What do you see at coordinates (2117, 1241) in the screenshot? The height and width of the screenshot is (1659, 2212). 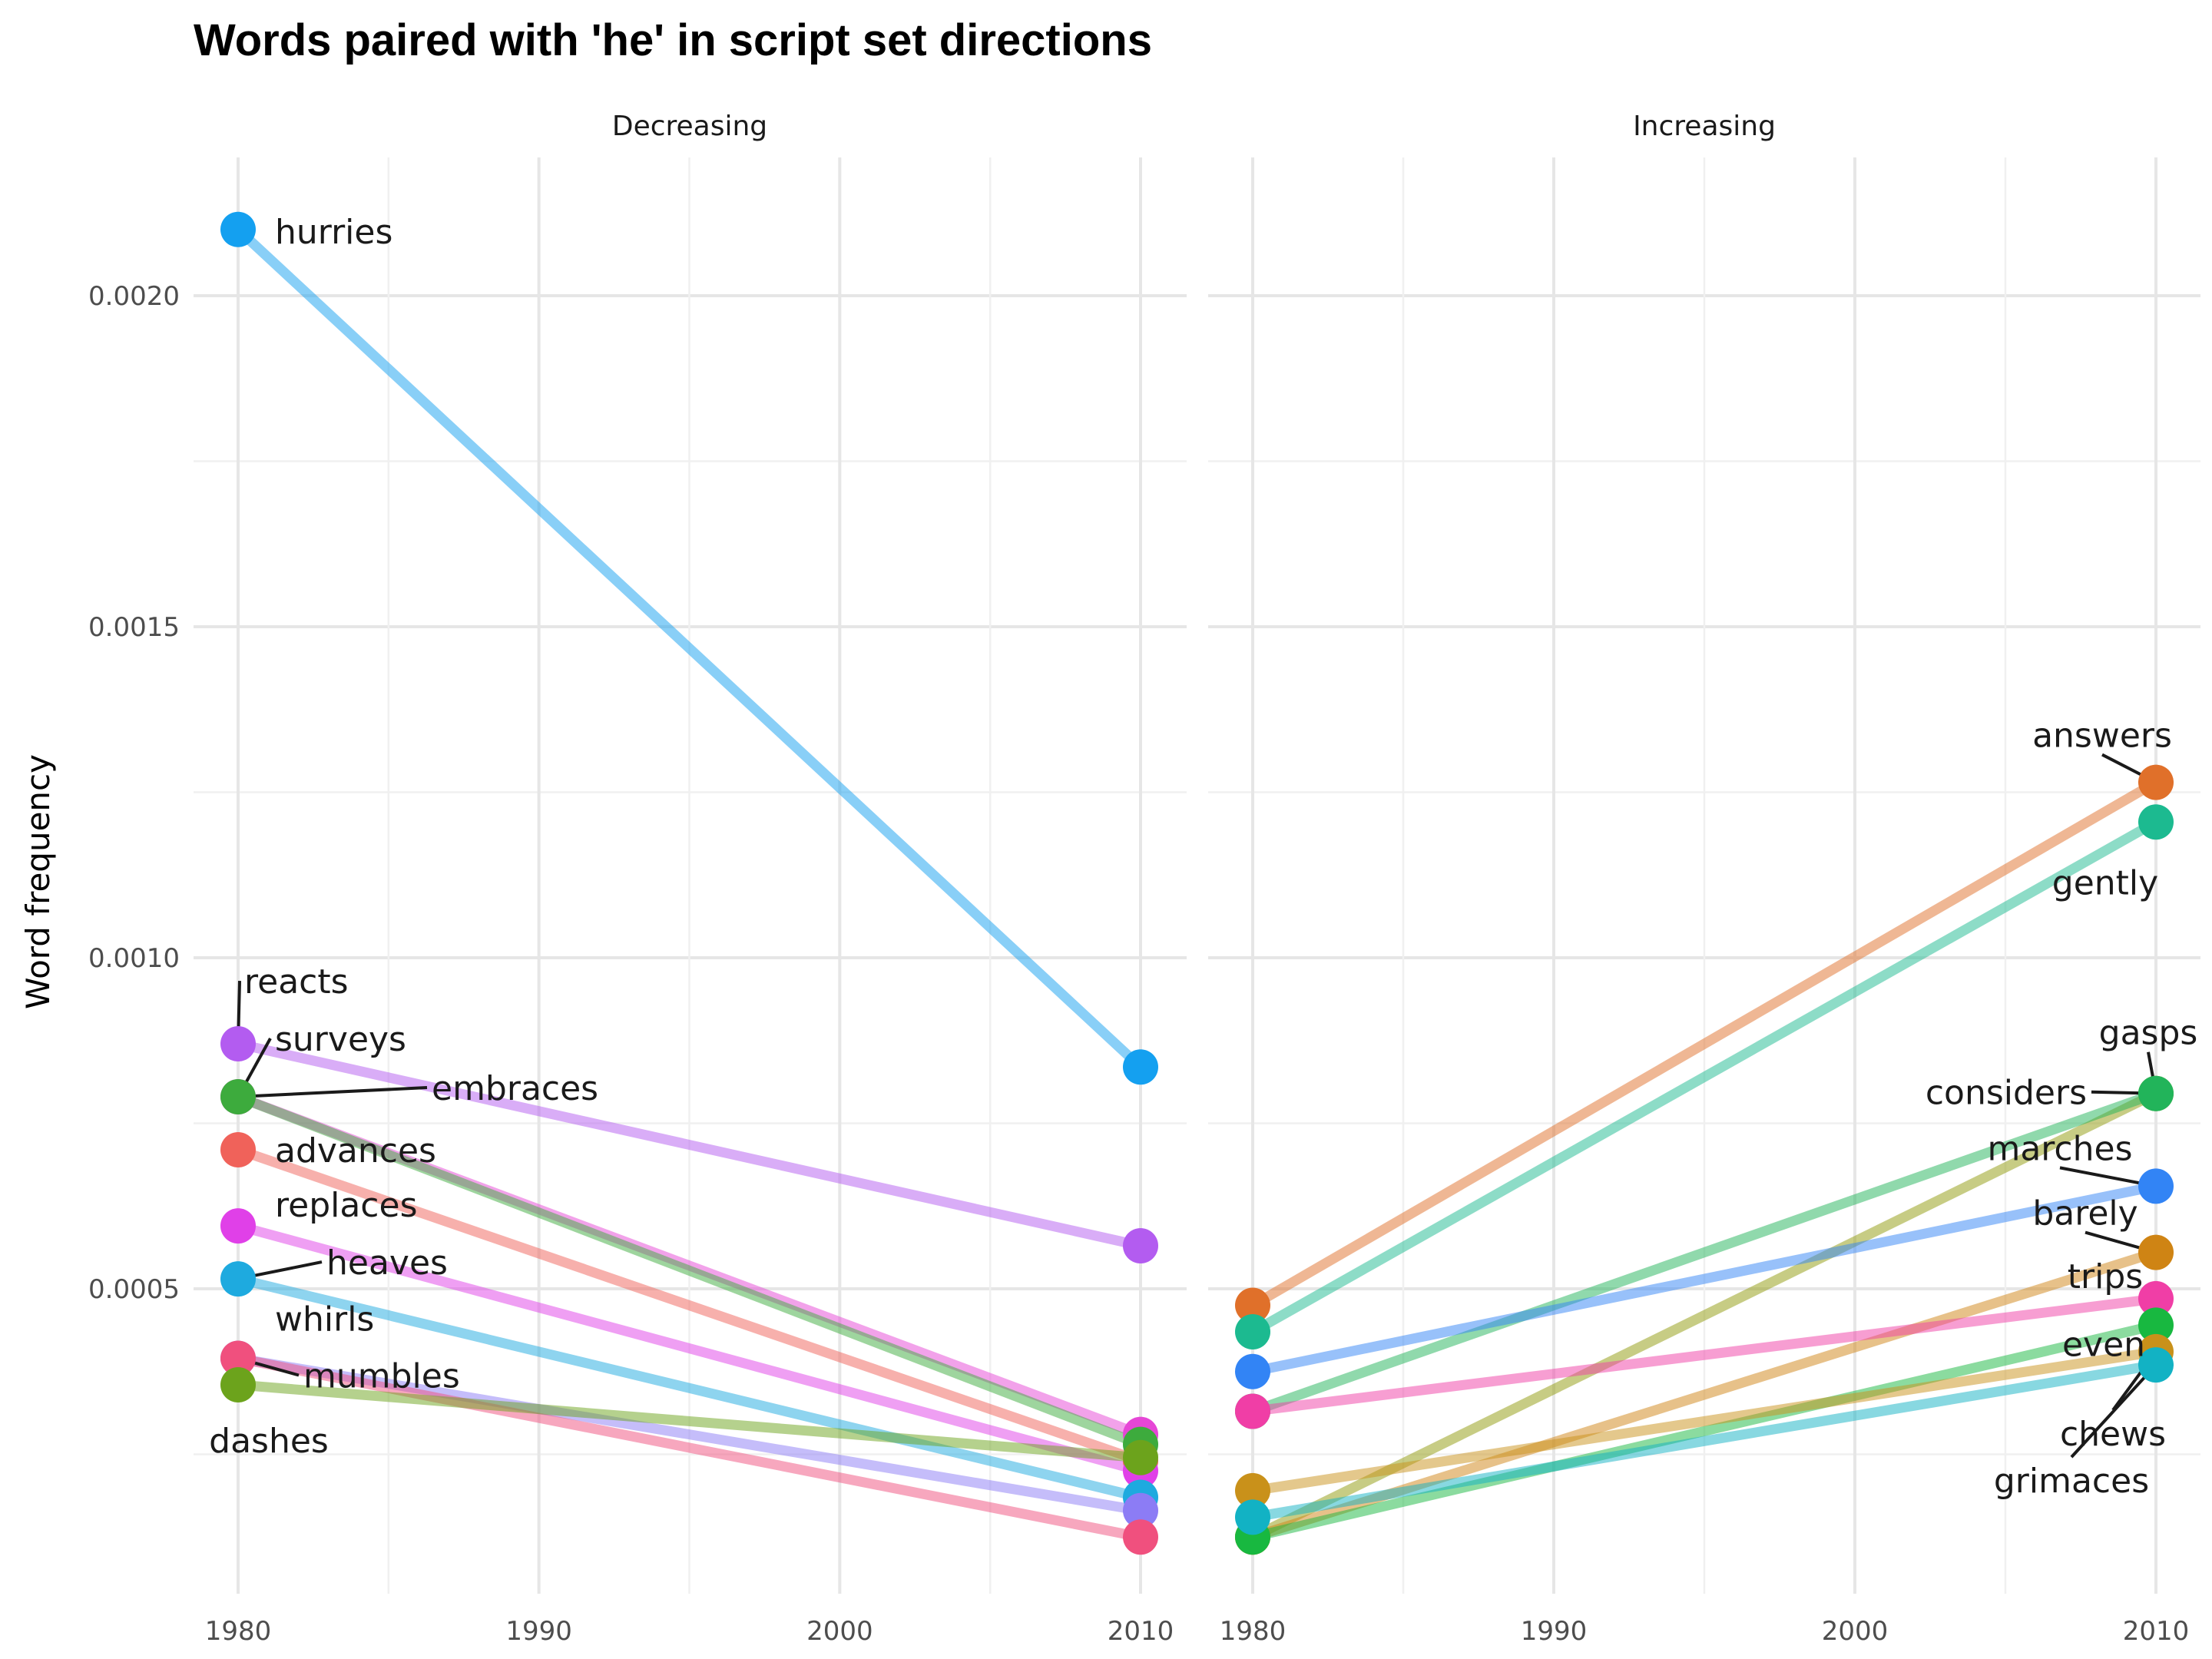 I see `leader-barely` at bounding box center [2117, 1241].